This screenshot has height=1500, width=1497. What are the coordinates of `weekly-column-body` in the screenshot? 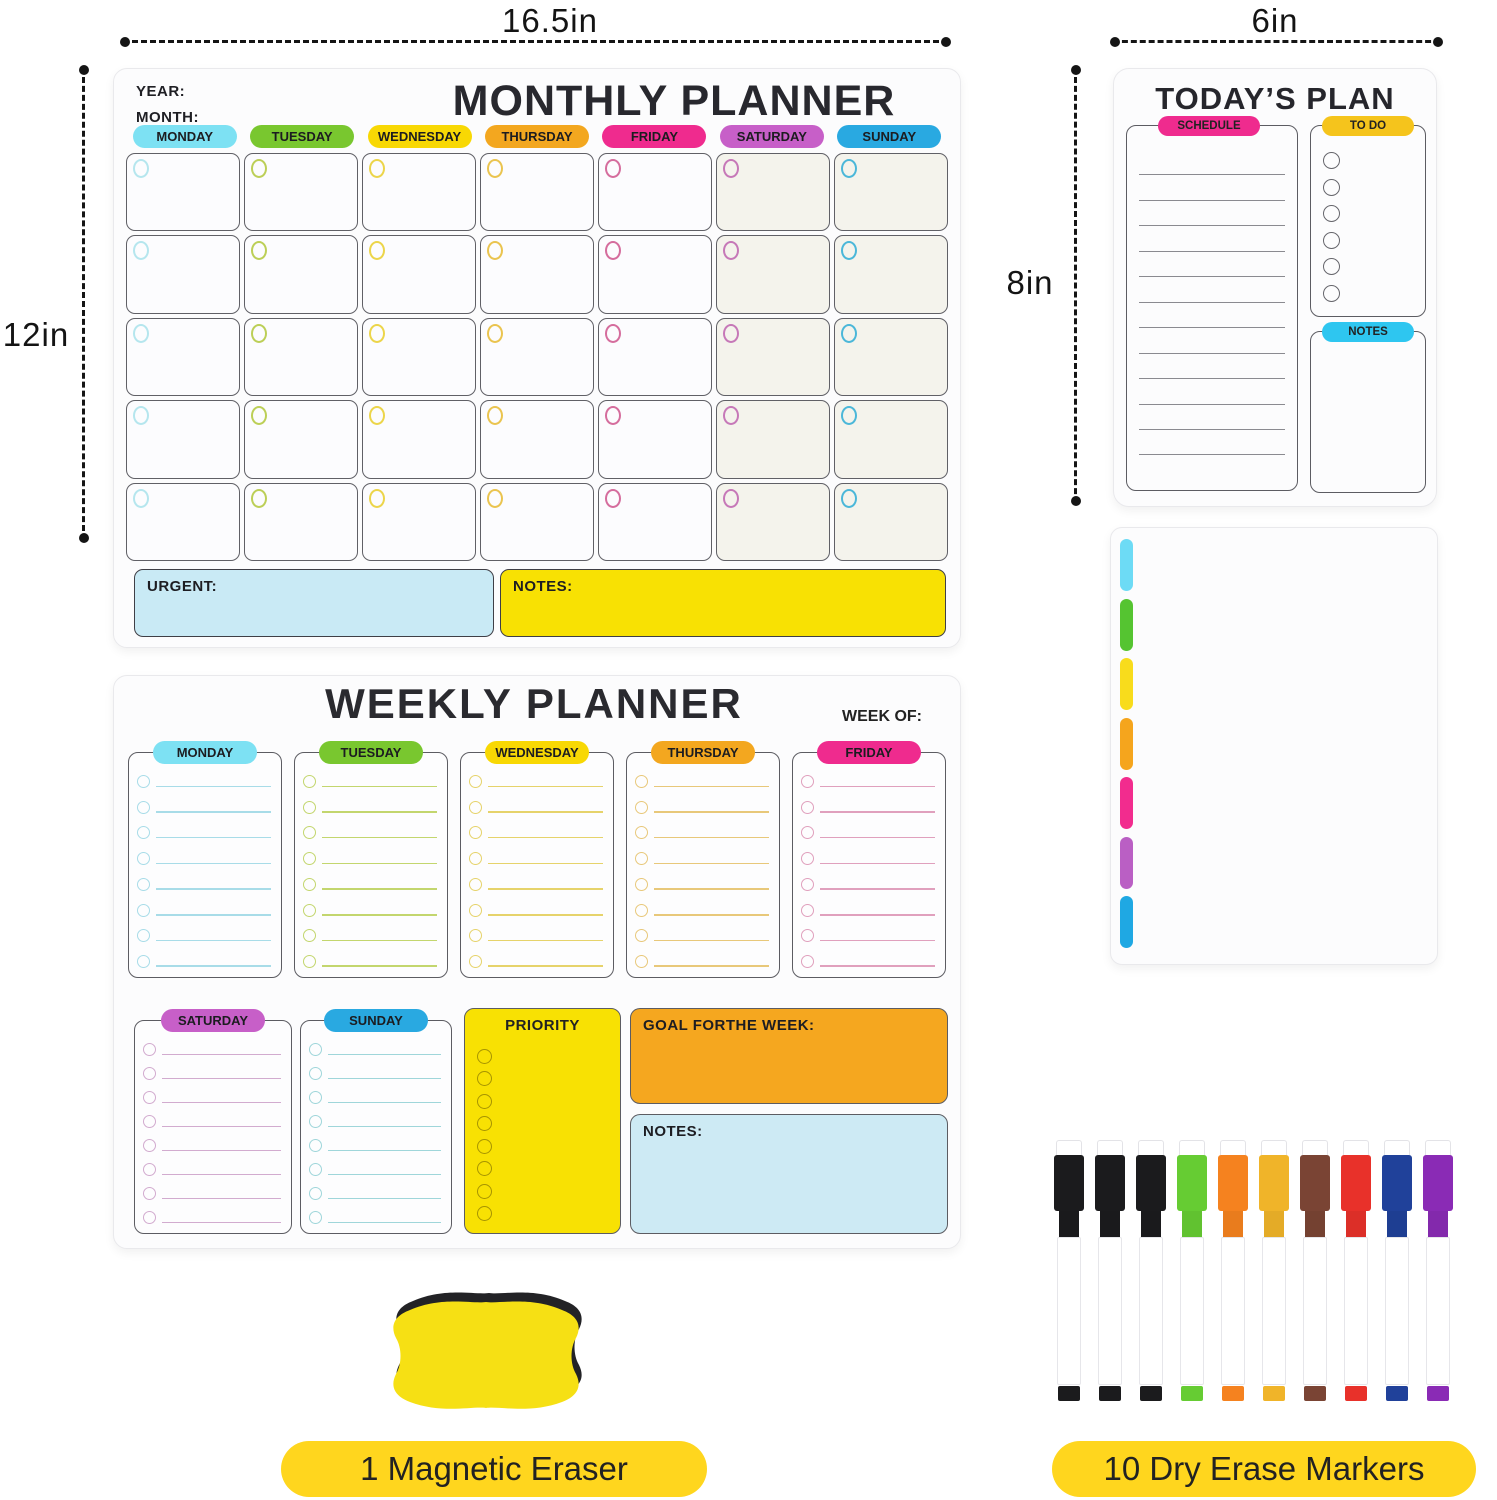 It's located at (868, 868).